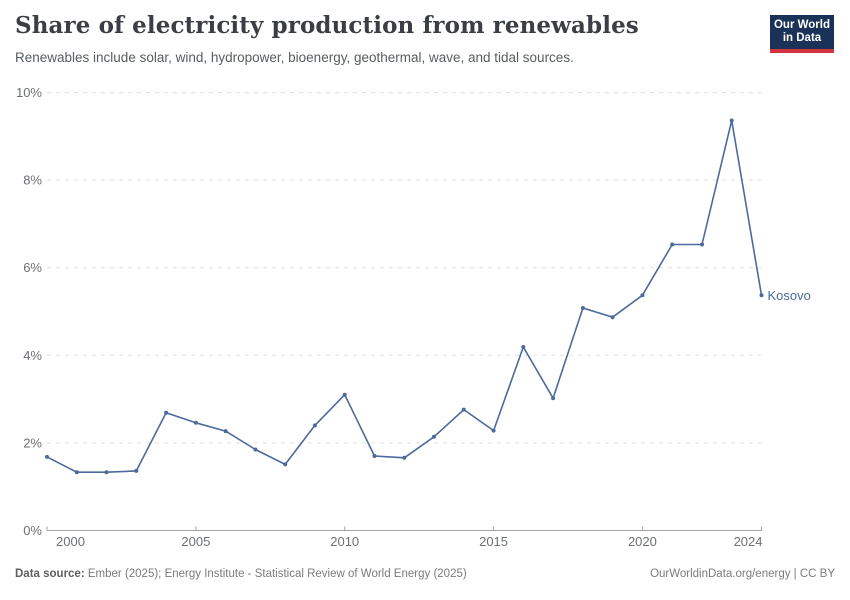 This screenshot has height=600, width=850. I want to click on owid-logo-line2: in Data, so click(802, 38).